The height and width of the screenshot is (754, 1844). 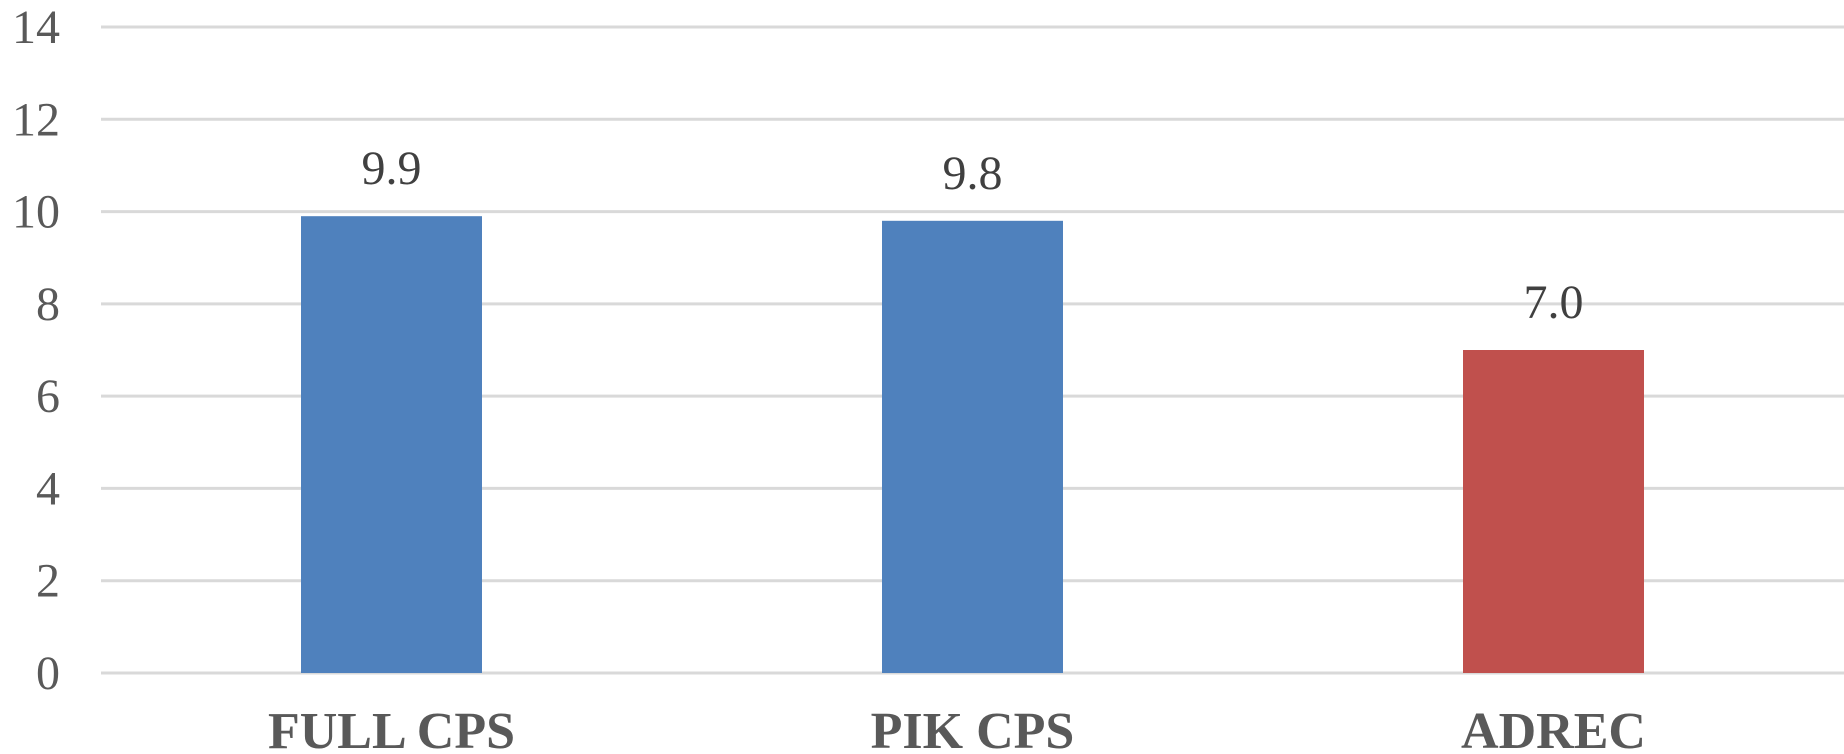 I want to click on x-axis-ticks: FULL CPS PIK CPS ADREC, so click(x=957, y=728).